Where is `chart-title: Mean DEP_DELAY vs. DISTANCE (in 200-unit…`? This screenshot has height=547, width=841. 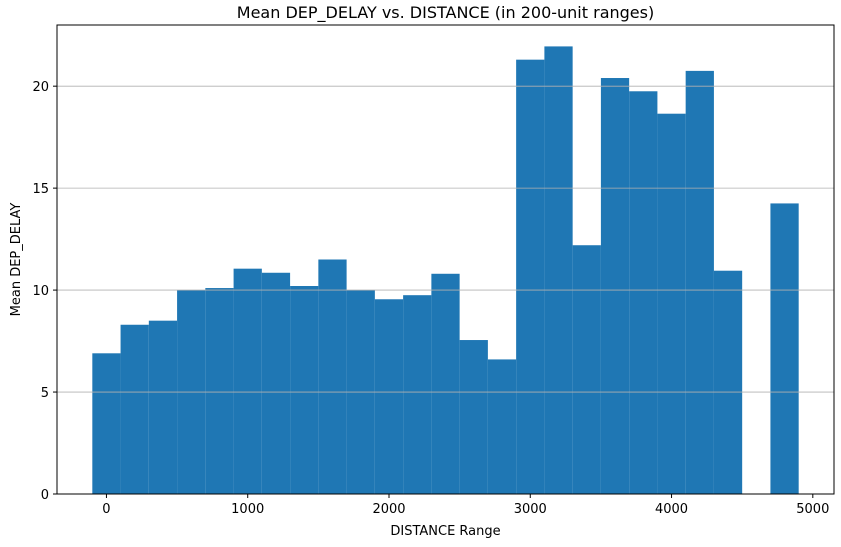 chart-title: Mean DEP_DELAY vs. DISTANCE (in 200-unit… is located at coordinates (445, 13).